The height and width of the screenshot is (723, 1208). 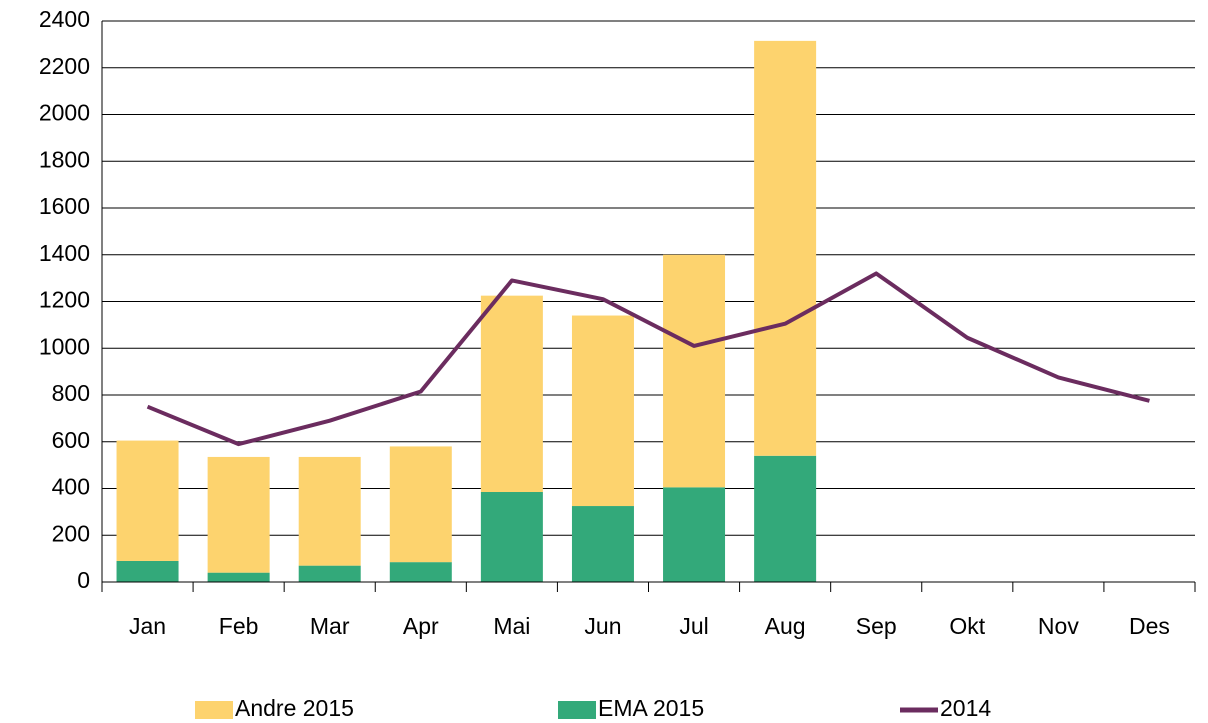 I want to click on y-tick-label: 1200, so click(x=64, y=300).